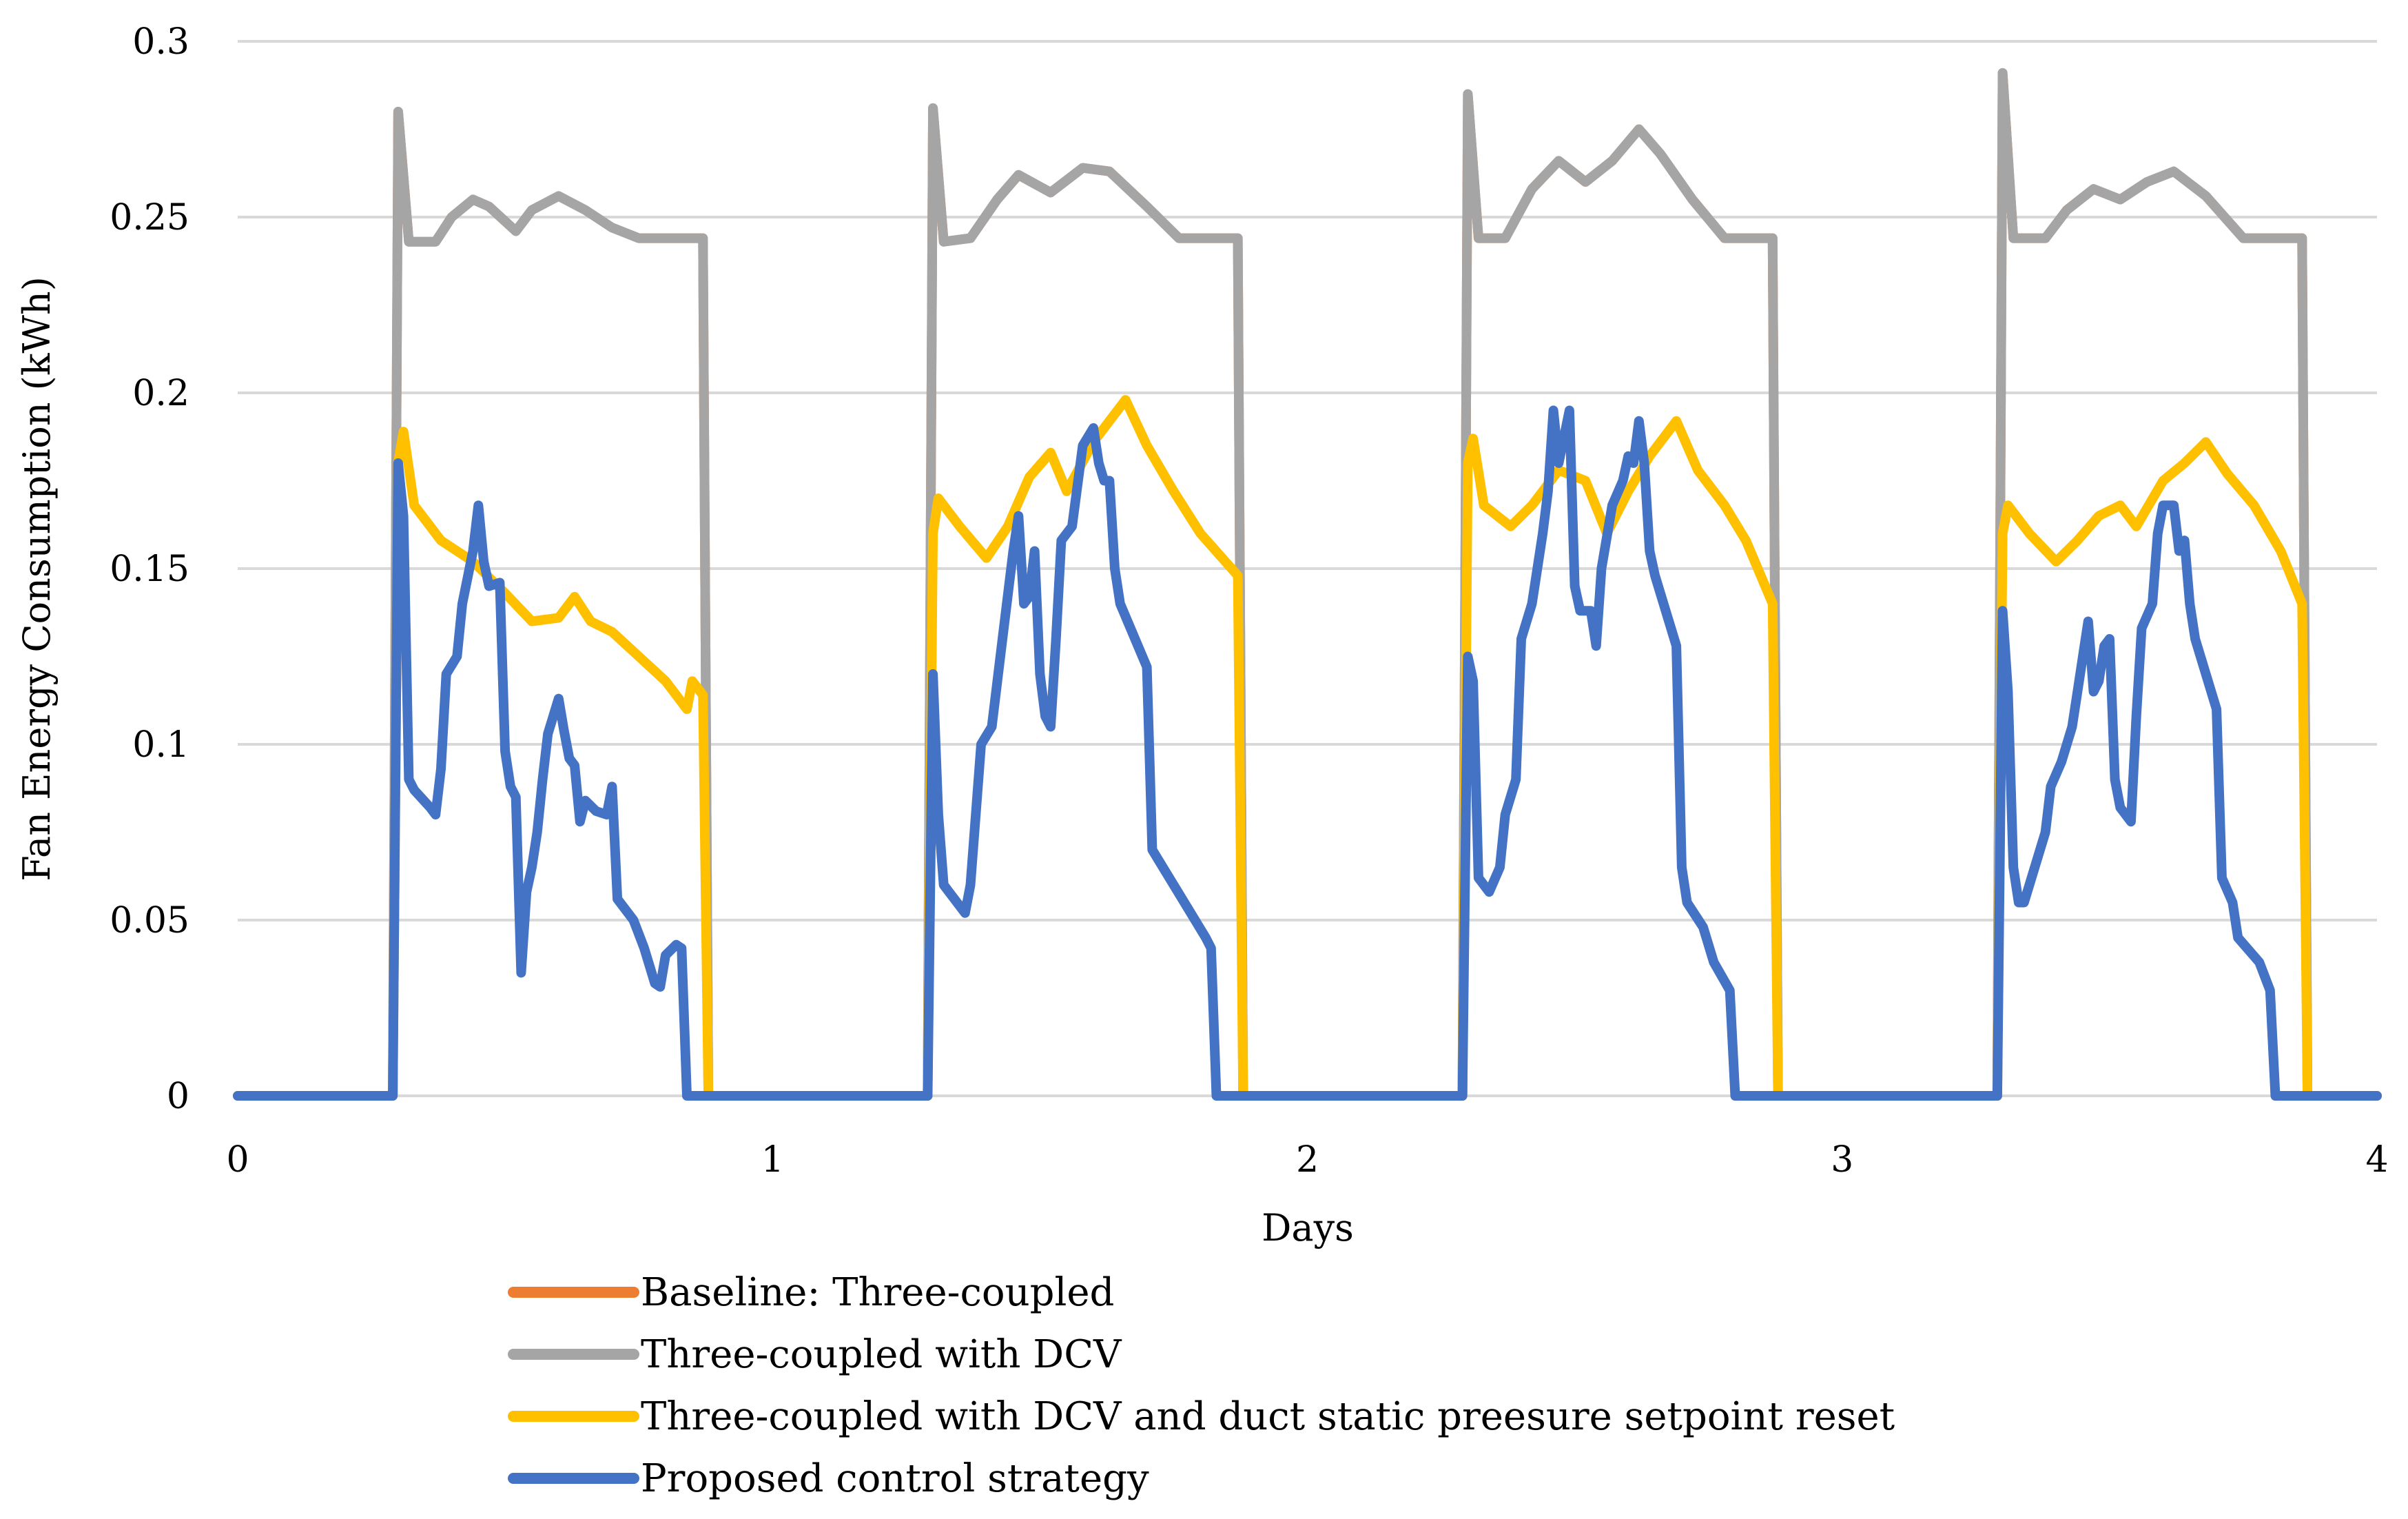  Describe the element at coordinates (772, 1160) in the screenshot. I see `x-tick-label: 1` at that location.